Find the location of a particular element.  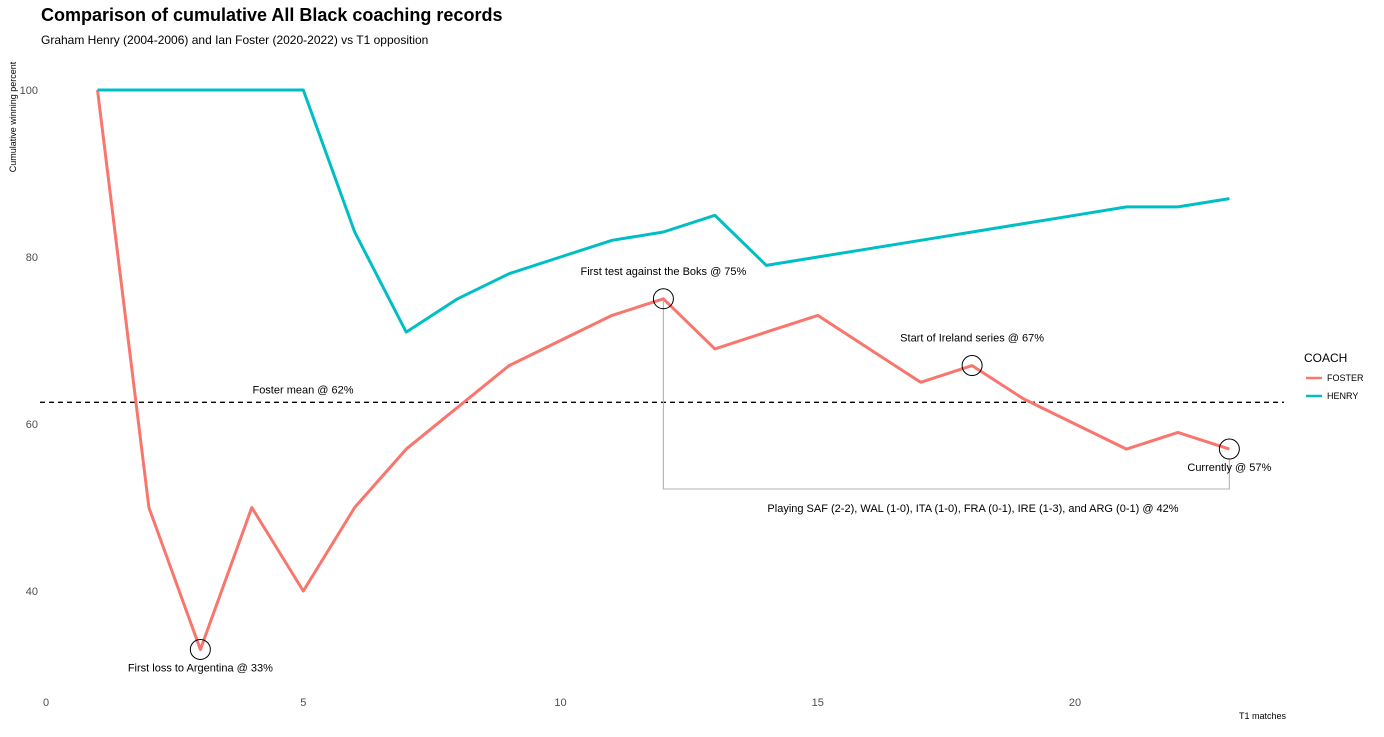

y-tick-label: 60 is located at coordinates (32, 425).